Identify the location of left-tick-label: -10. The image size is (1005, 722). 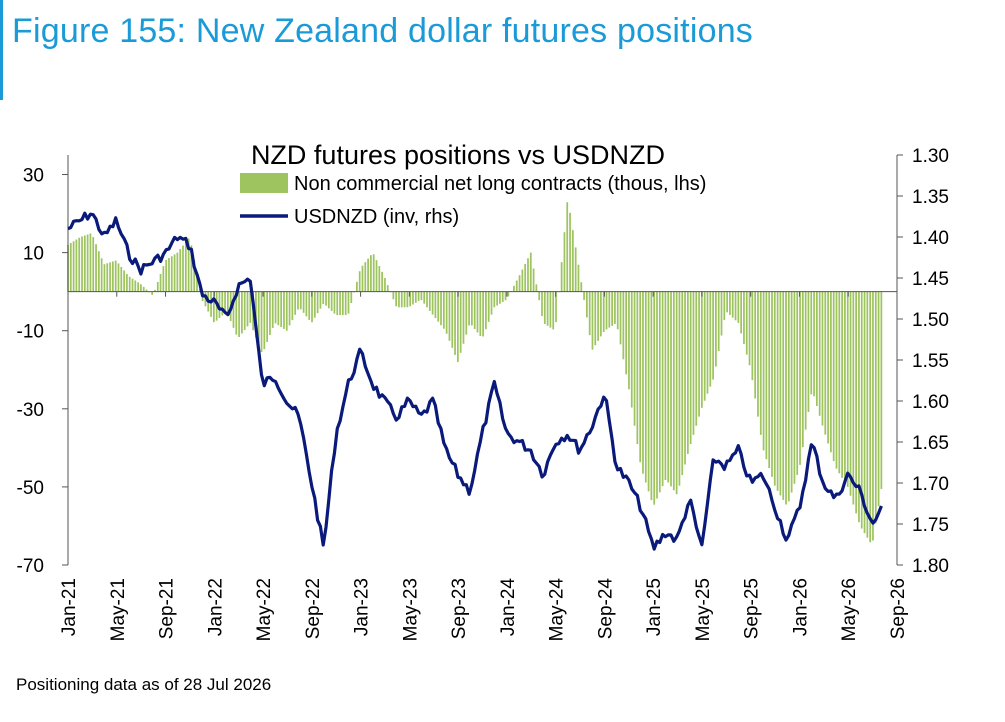
(30, 332).